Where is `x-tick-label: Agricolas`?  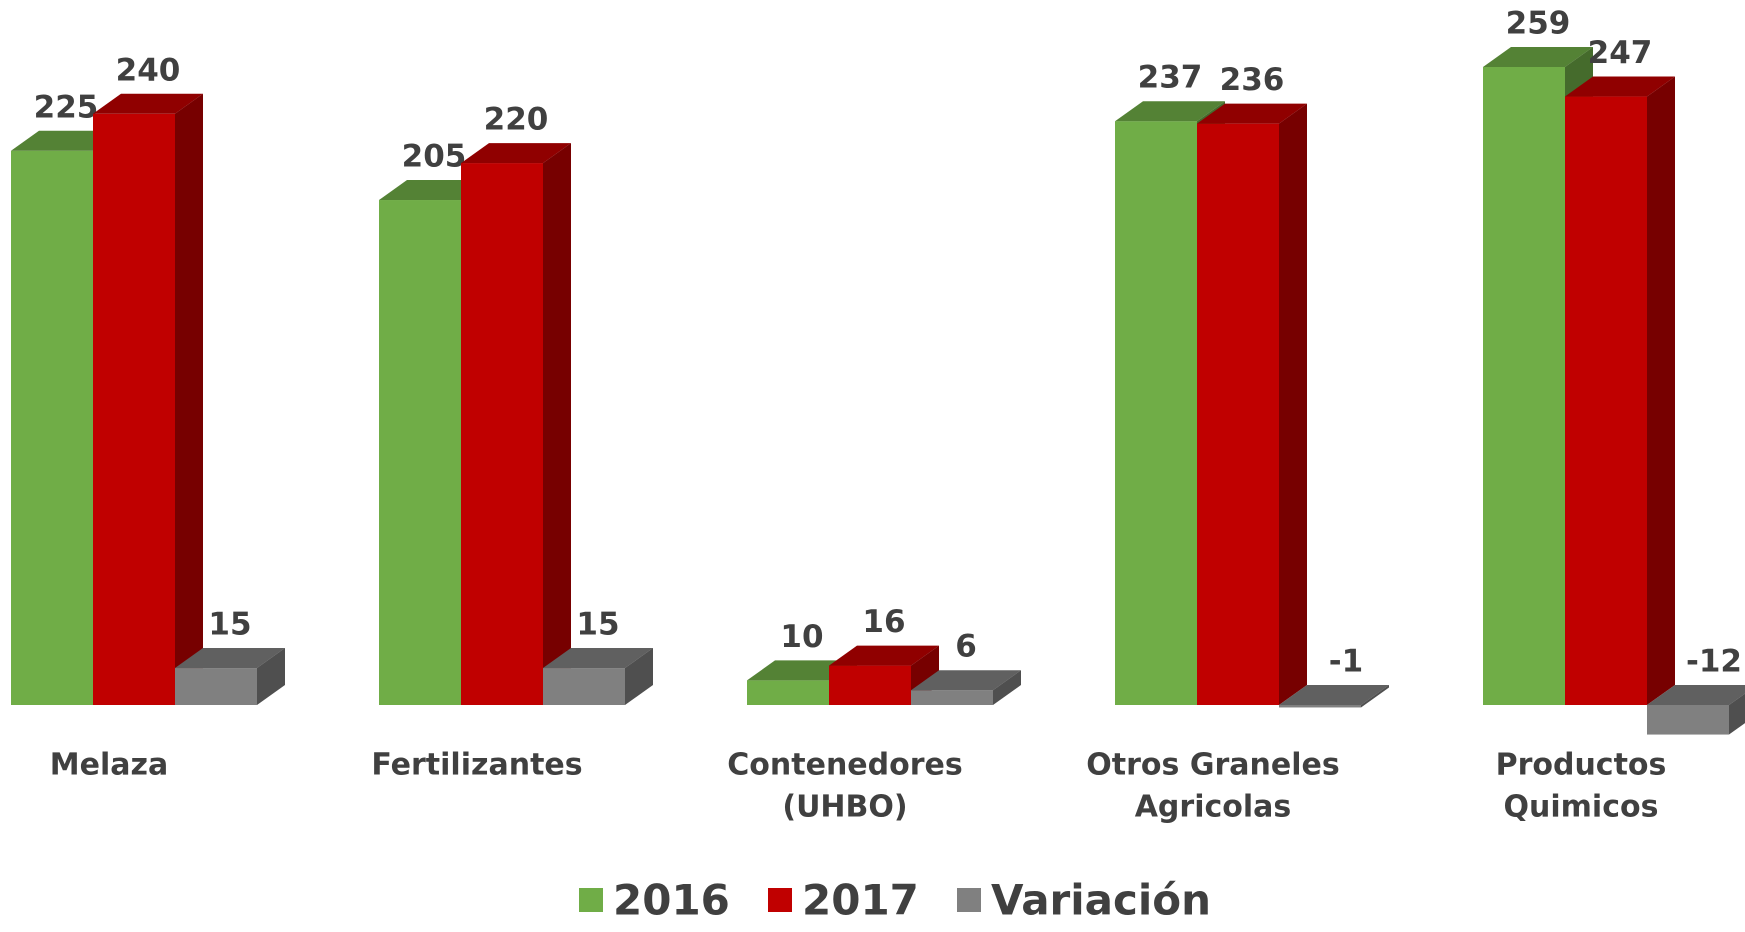 x-tick-label: Agricolas is located at coordinates (1213, 807).